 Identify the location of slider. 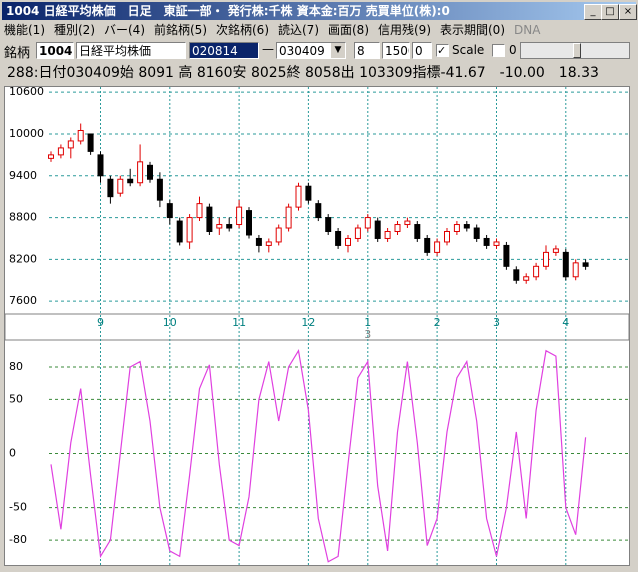
(575, 50).